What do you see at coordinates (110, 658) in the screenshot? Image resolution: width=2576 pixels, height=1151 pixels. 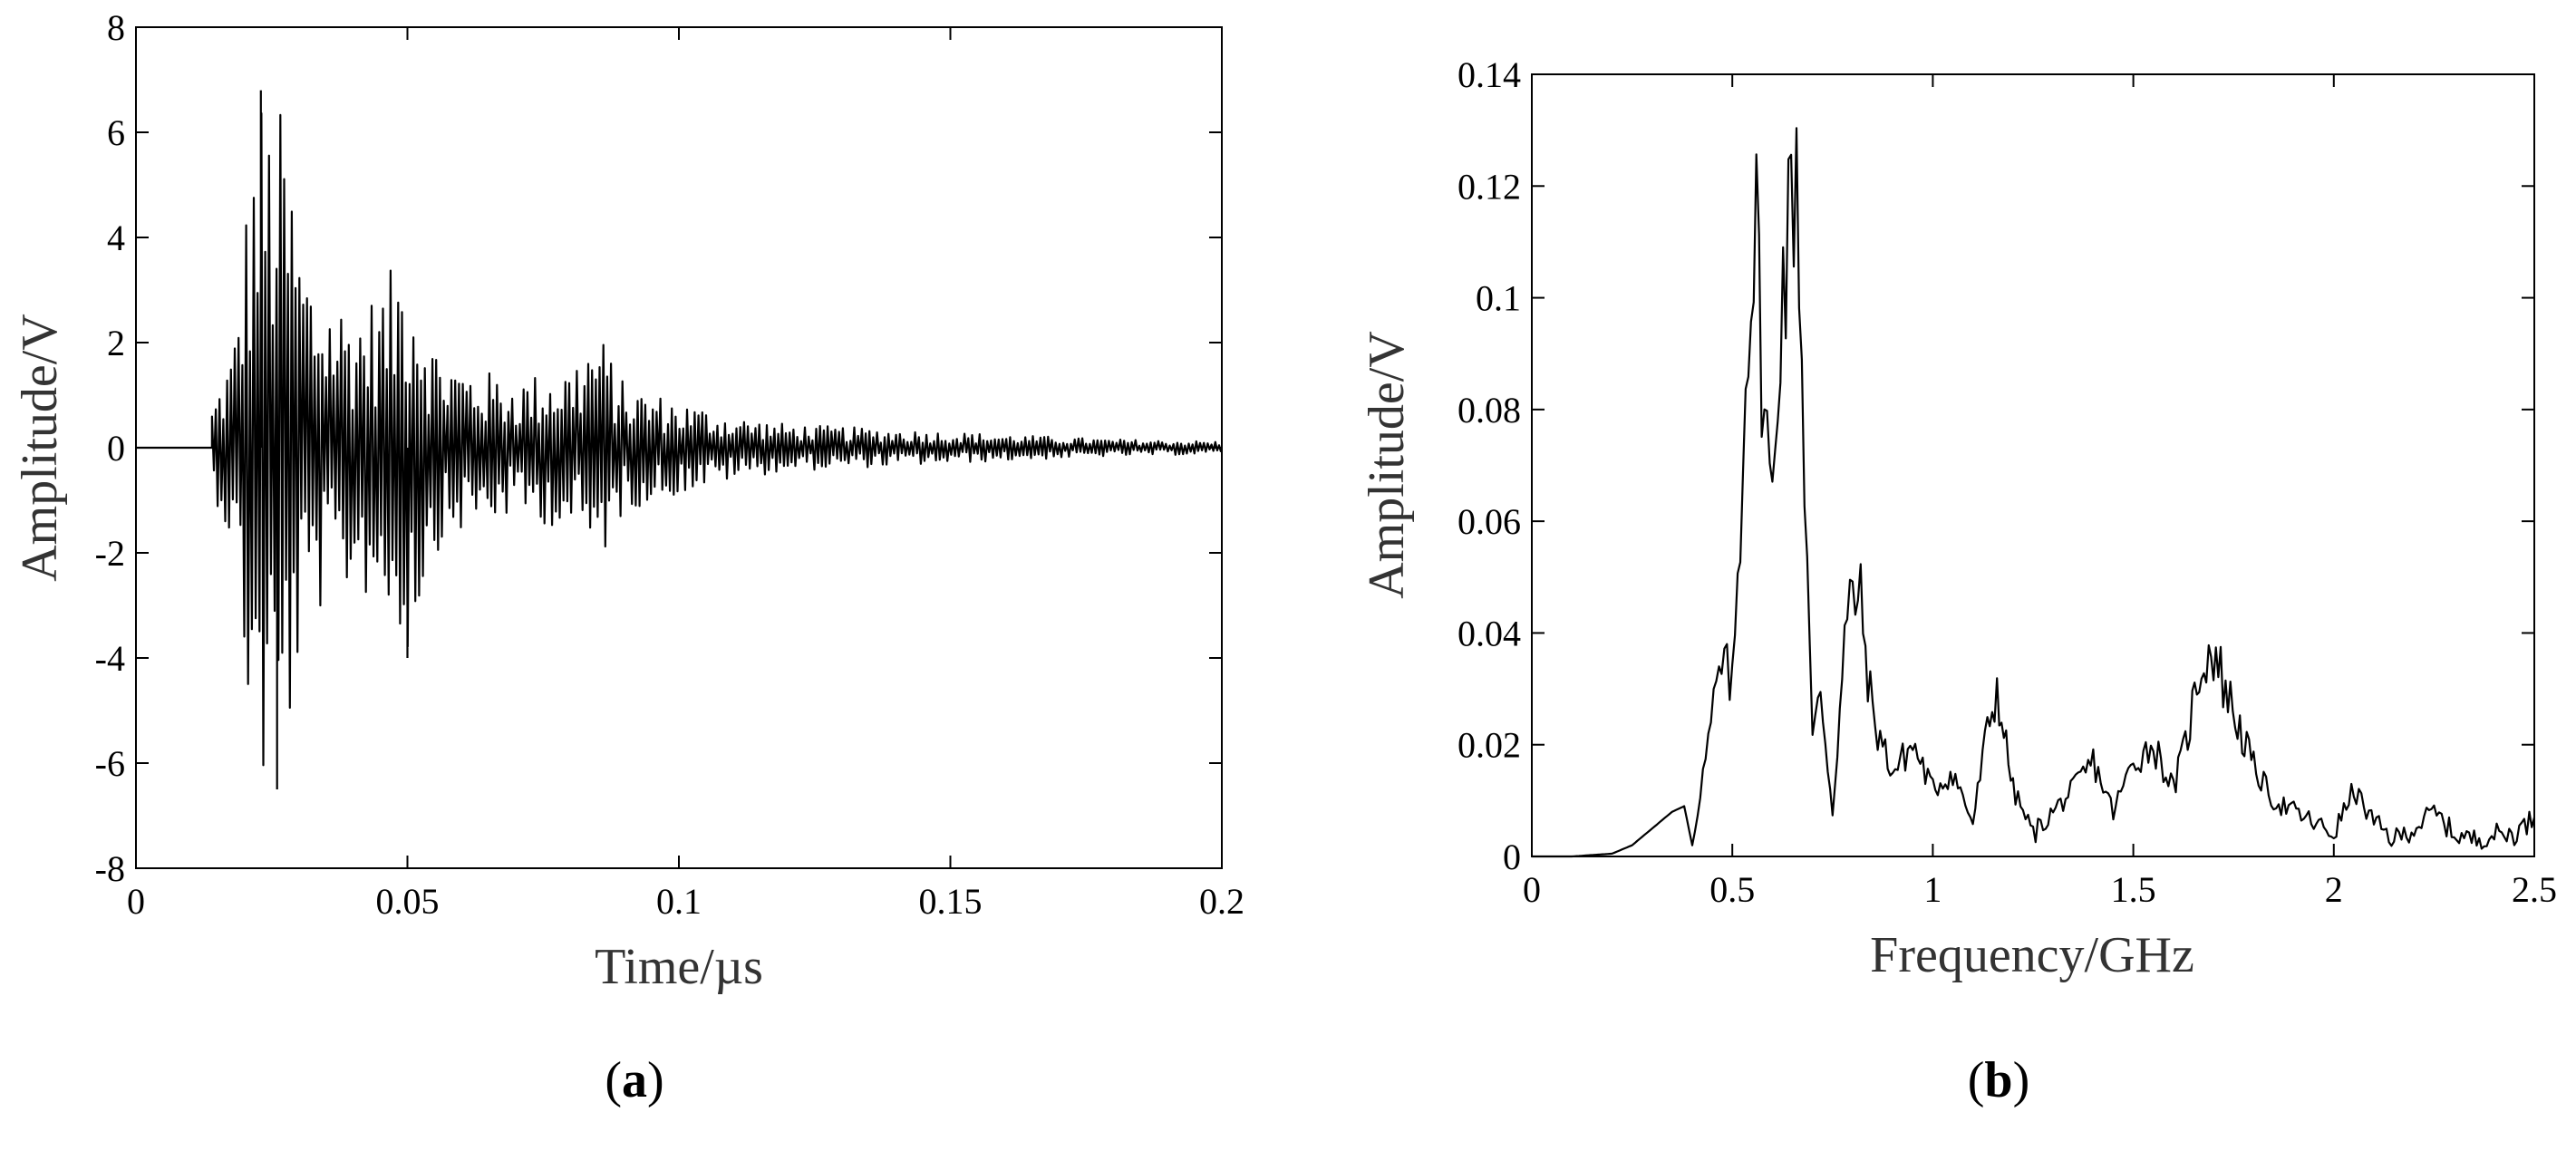 I see `y-tick-label: -4` at bounding box center [110, 658].